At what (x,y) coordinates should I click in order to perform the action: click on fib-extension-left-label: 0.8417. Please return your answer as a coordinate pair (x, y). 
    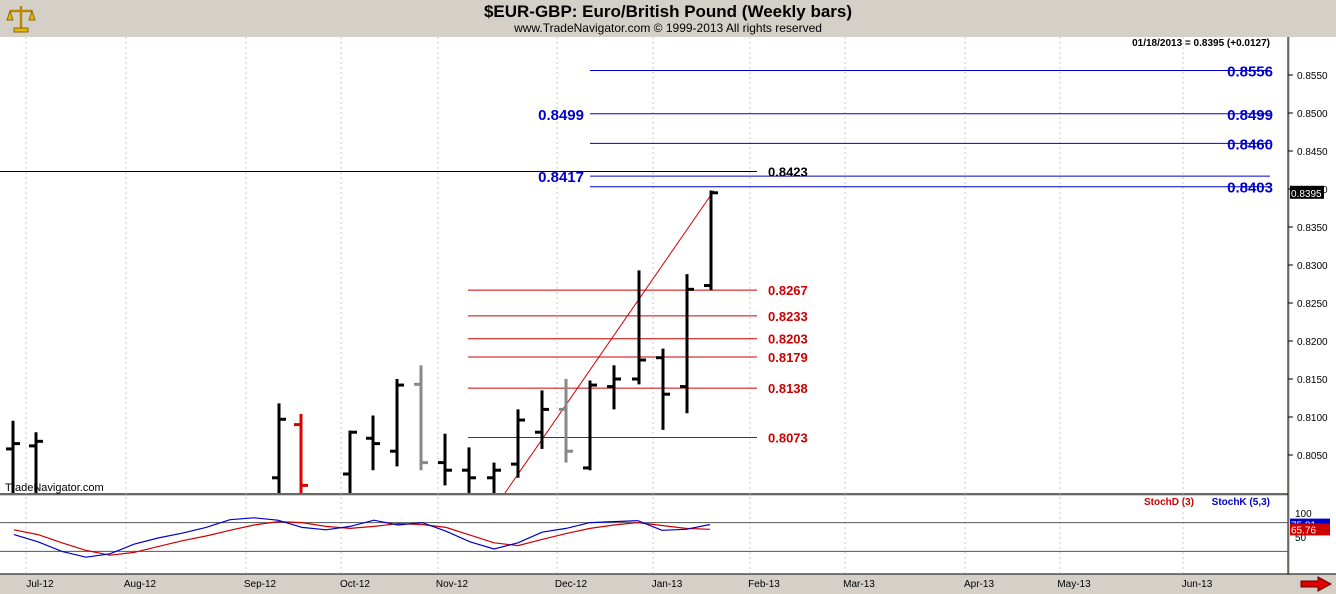
    Looking at the image, I should click on (561, 177).